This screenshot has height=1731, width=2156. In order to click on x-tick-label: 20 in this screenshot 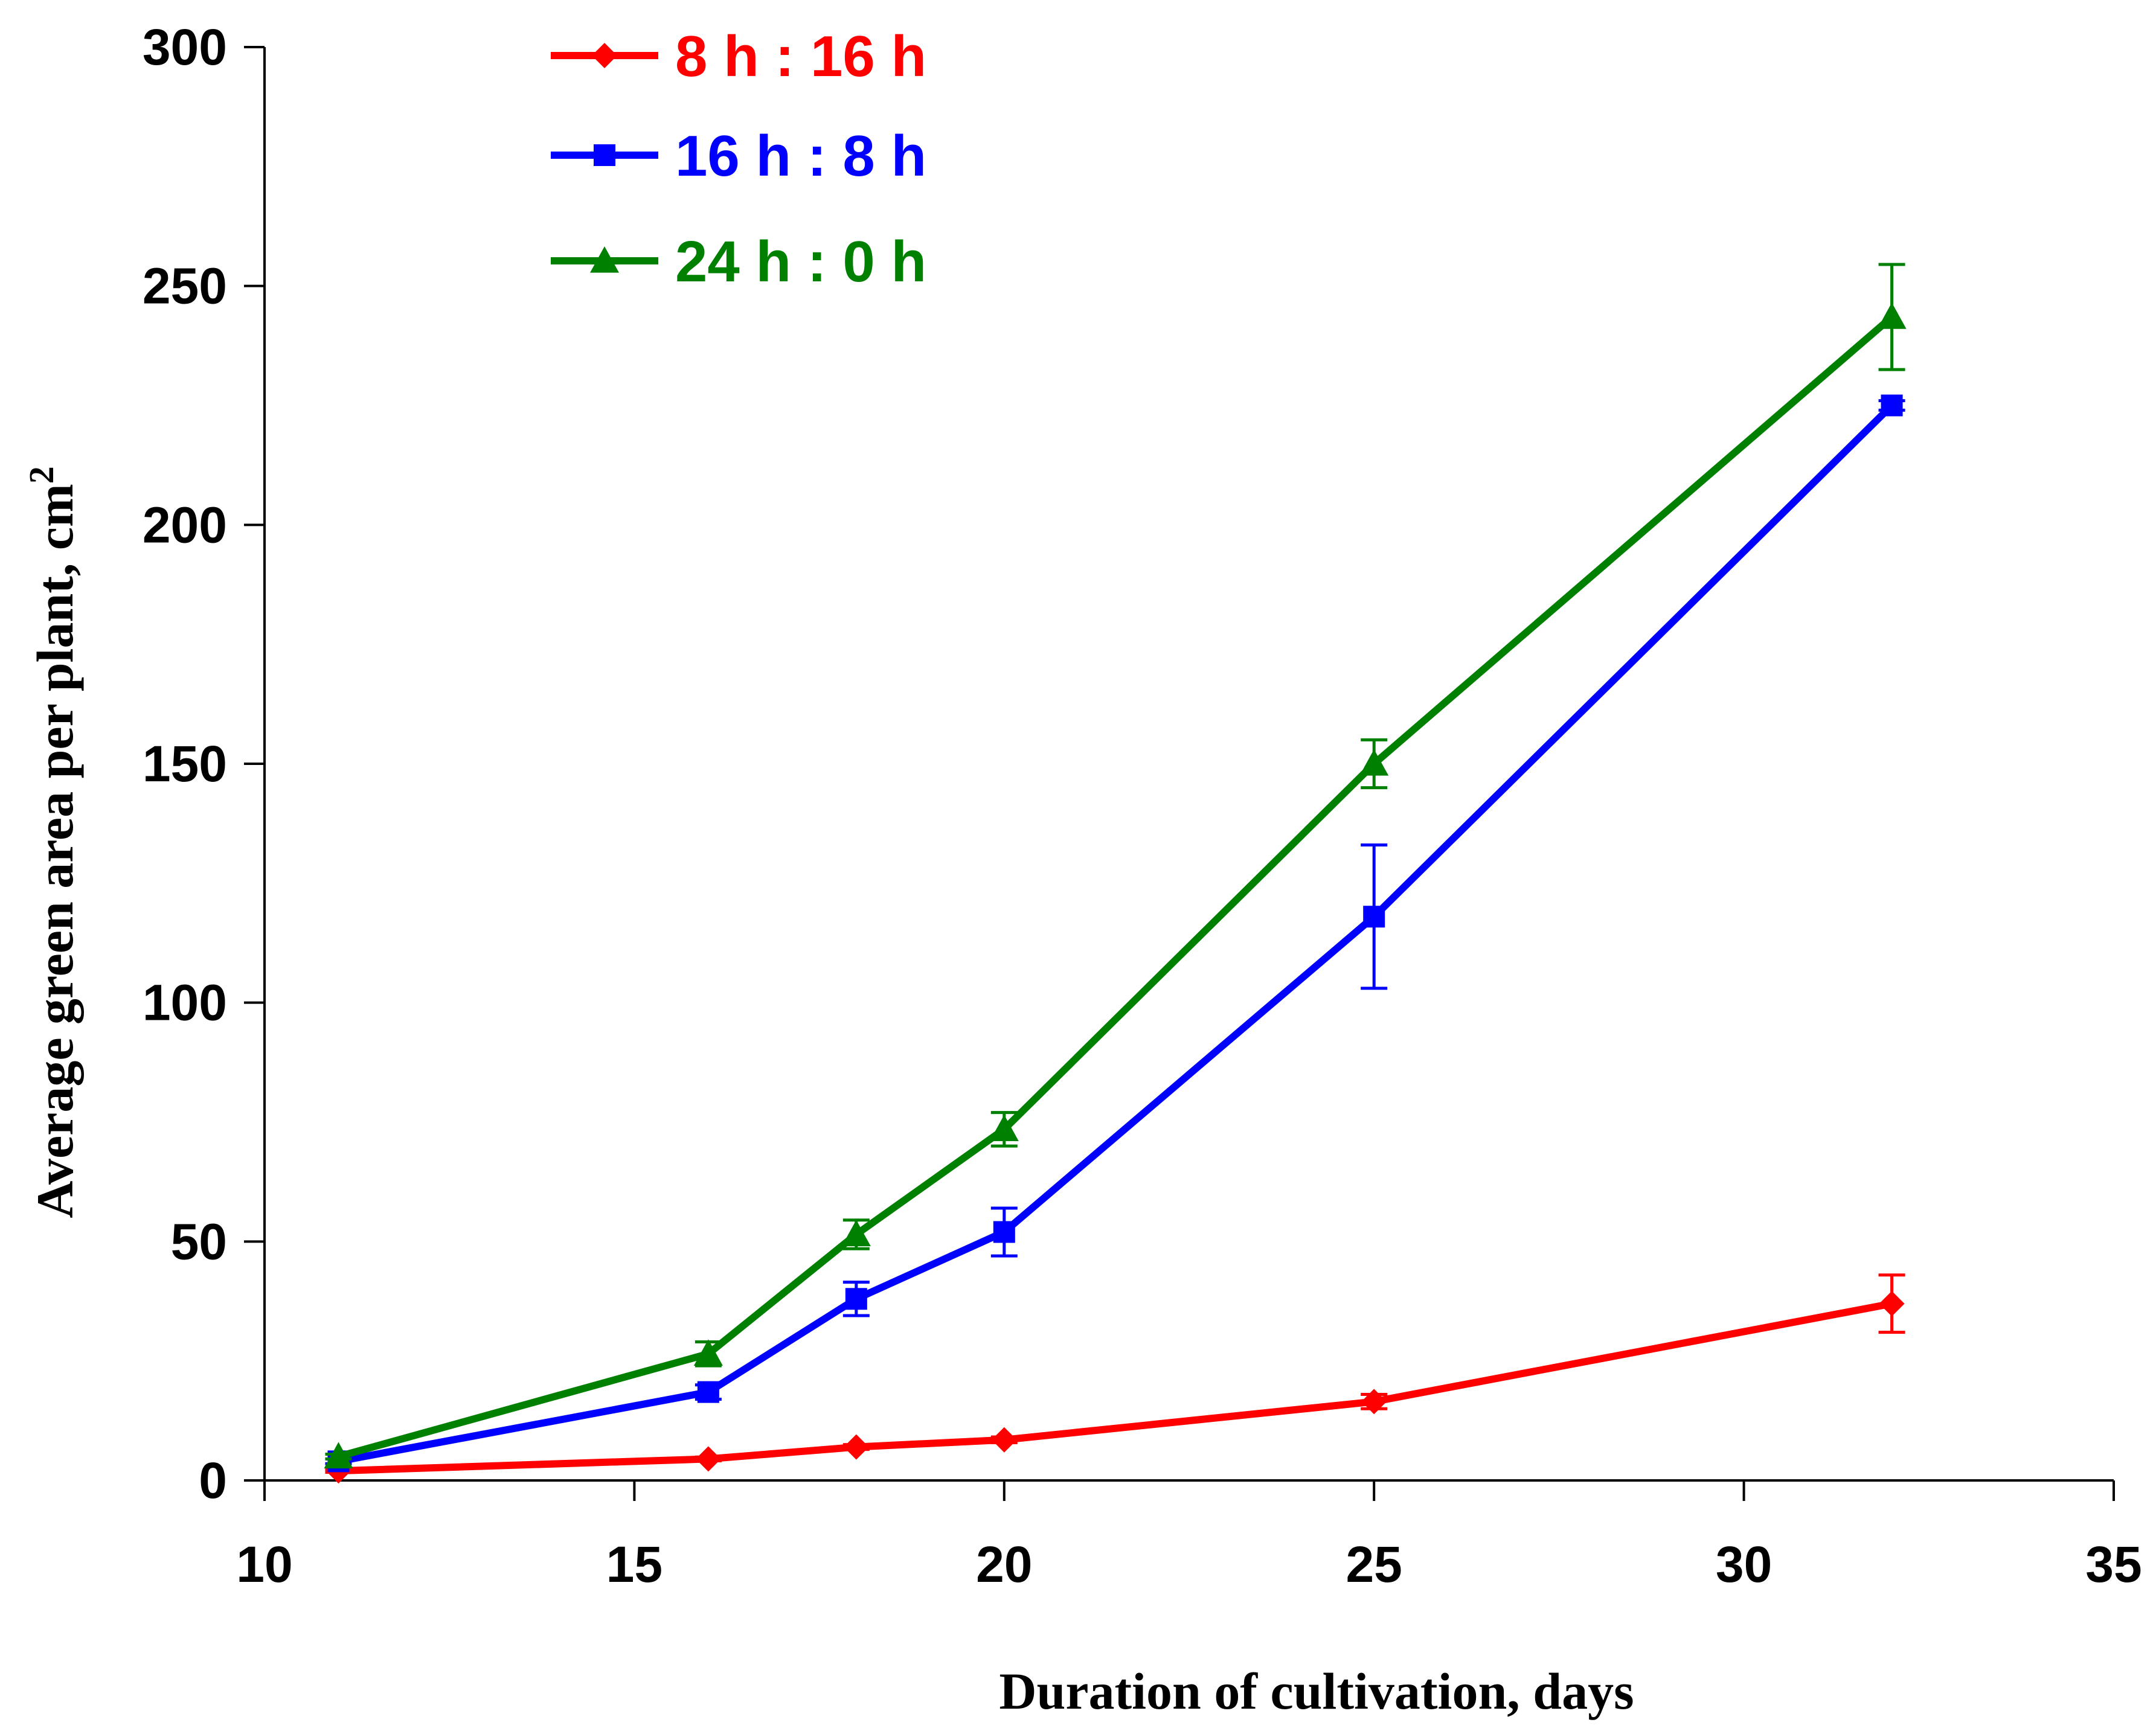, I will do `click(1004, 1564)`.